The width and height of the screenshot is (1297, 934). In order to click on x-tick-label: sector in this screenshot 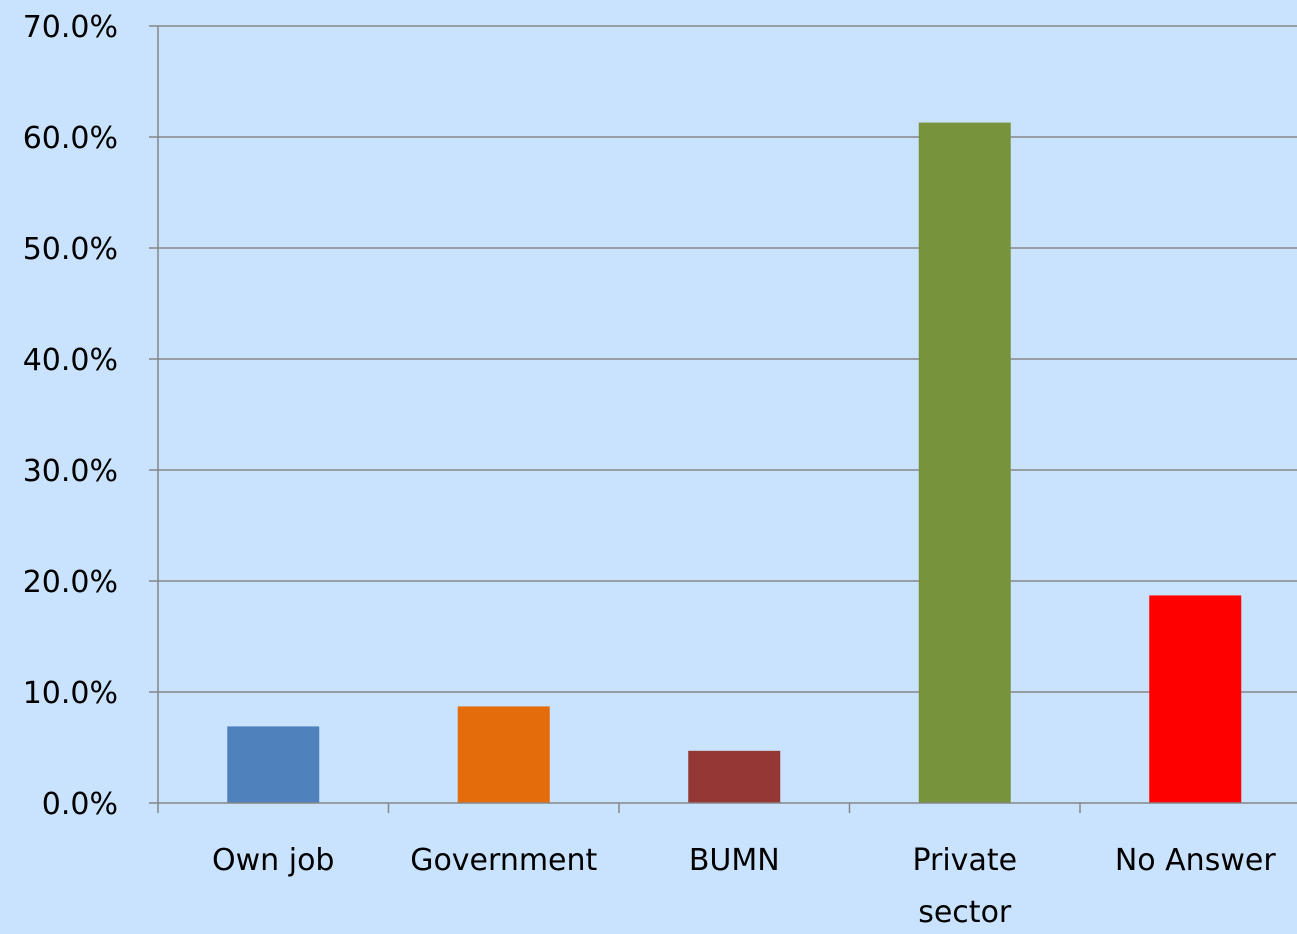, I will do `click(965, 912)`.